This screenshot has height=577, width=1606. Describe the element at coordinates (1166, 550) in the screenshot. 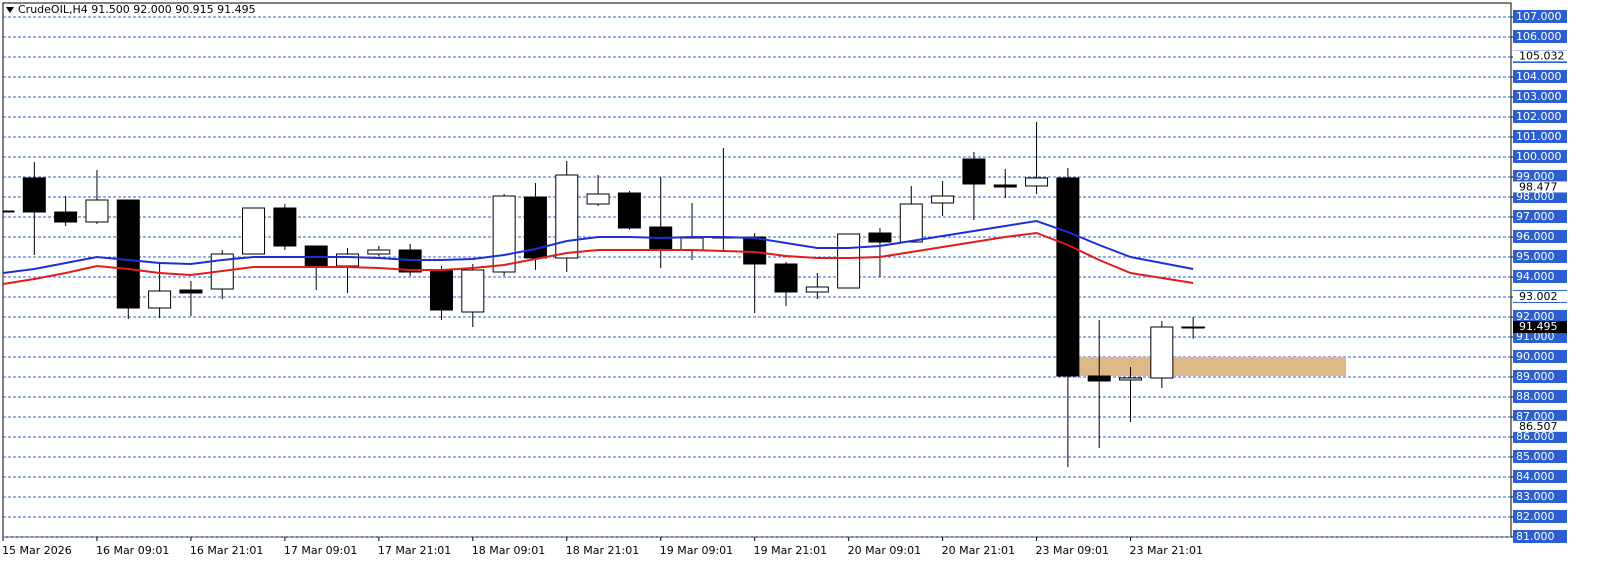

I see `x-tick-label: 23 Mar 21:01` at that location.